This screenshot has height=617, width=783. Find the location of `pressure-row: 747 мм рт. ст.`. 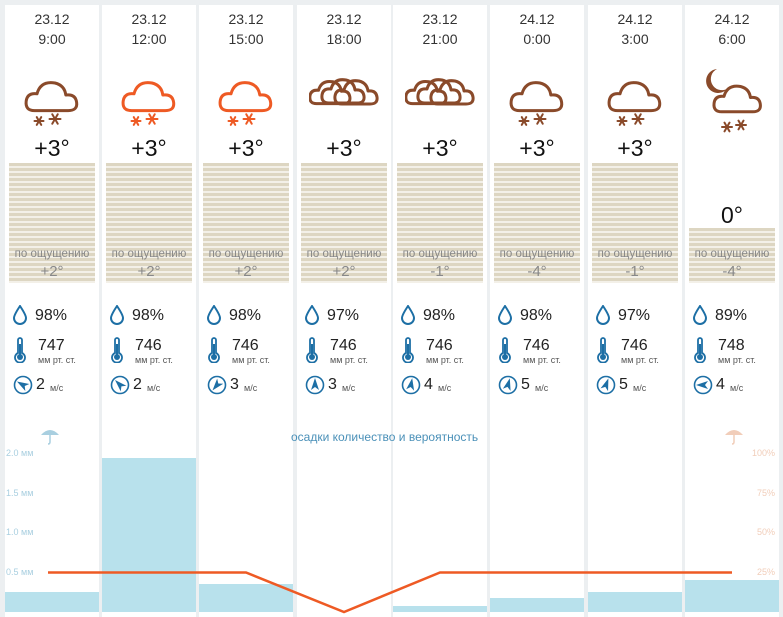

pressure-row: 747 мм рт. ст. is located at coordinates (56, 352).